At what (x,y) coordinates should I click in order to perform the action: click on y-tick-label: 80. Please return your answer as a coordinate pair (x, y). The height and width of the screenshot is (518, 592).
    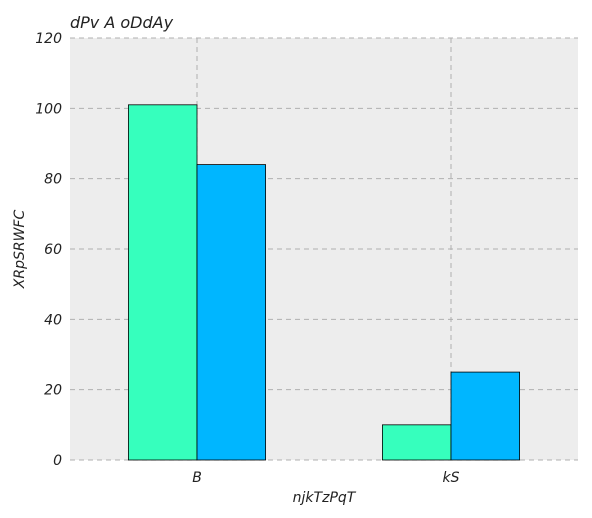
    Looking at the image, I should click on (53, 180).